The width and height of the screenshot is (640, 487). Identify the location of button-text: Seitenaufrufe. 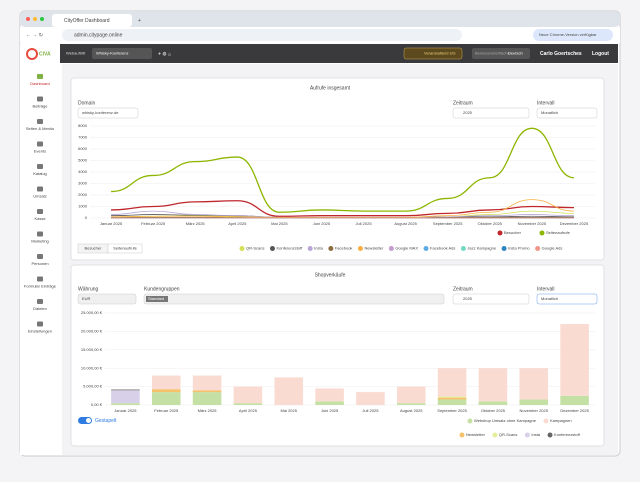
(125, 248).